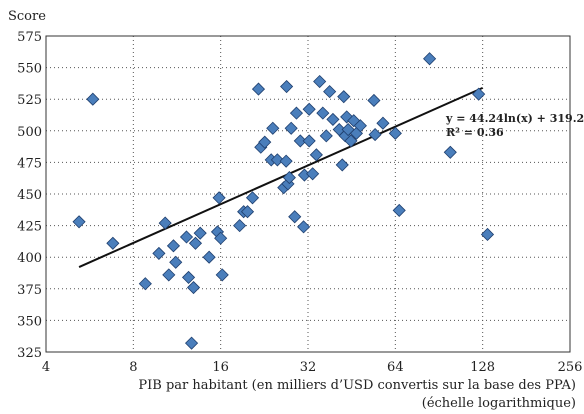 The width and height of the screenshot is (584, 414). Describe the element at coordinates (29, 163) in the screenshot. I see `y-tick-label: 475` at that location.